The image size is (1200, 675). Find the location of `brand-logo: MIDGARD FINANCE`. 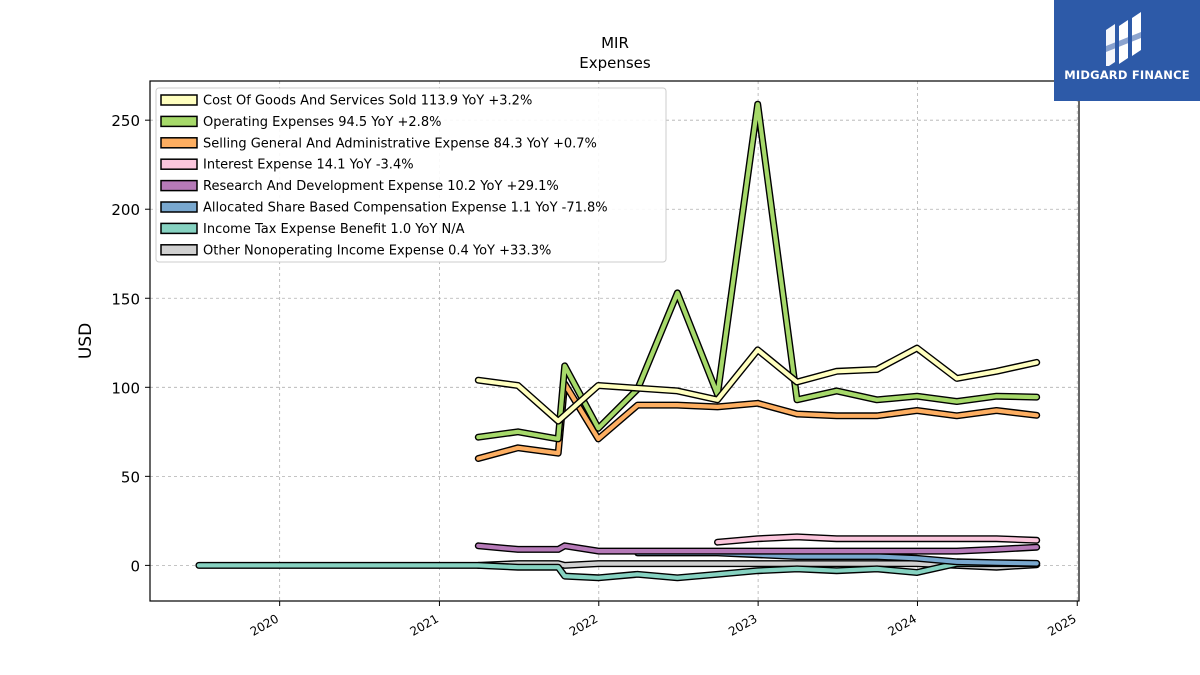

brand-logo: MIDGARD FINANCE is located at coordinates (1127, 50).